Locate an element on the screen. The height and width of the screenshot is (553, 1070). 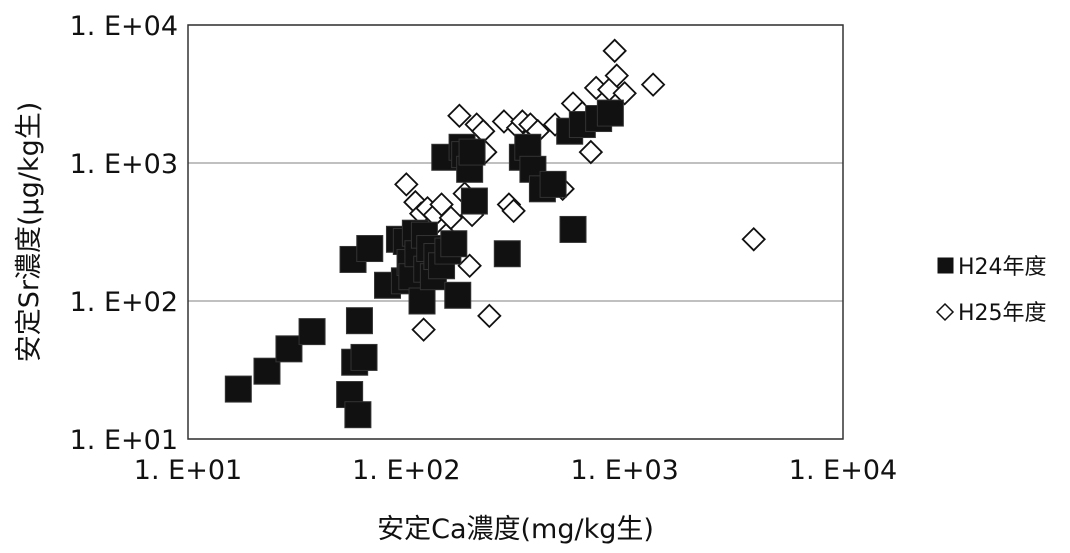
y-tick-label: 1. E+03 is located at coordinates (124, 164).